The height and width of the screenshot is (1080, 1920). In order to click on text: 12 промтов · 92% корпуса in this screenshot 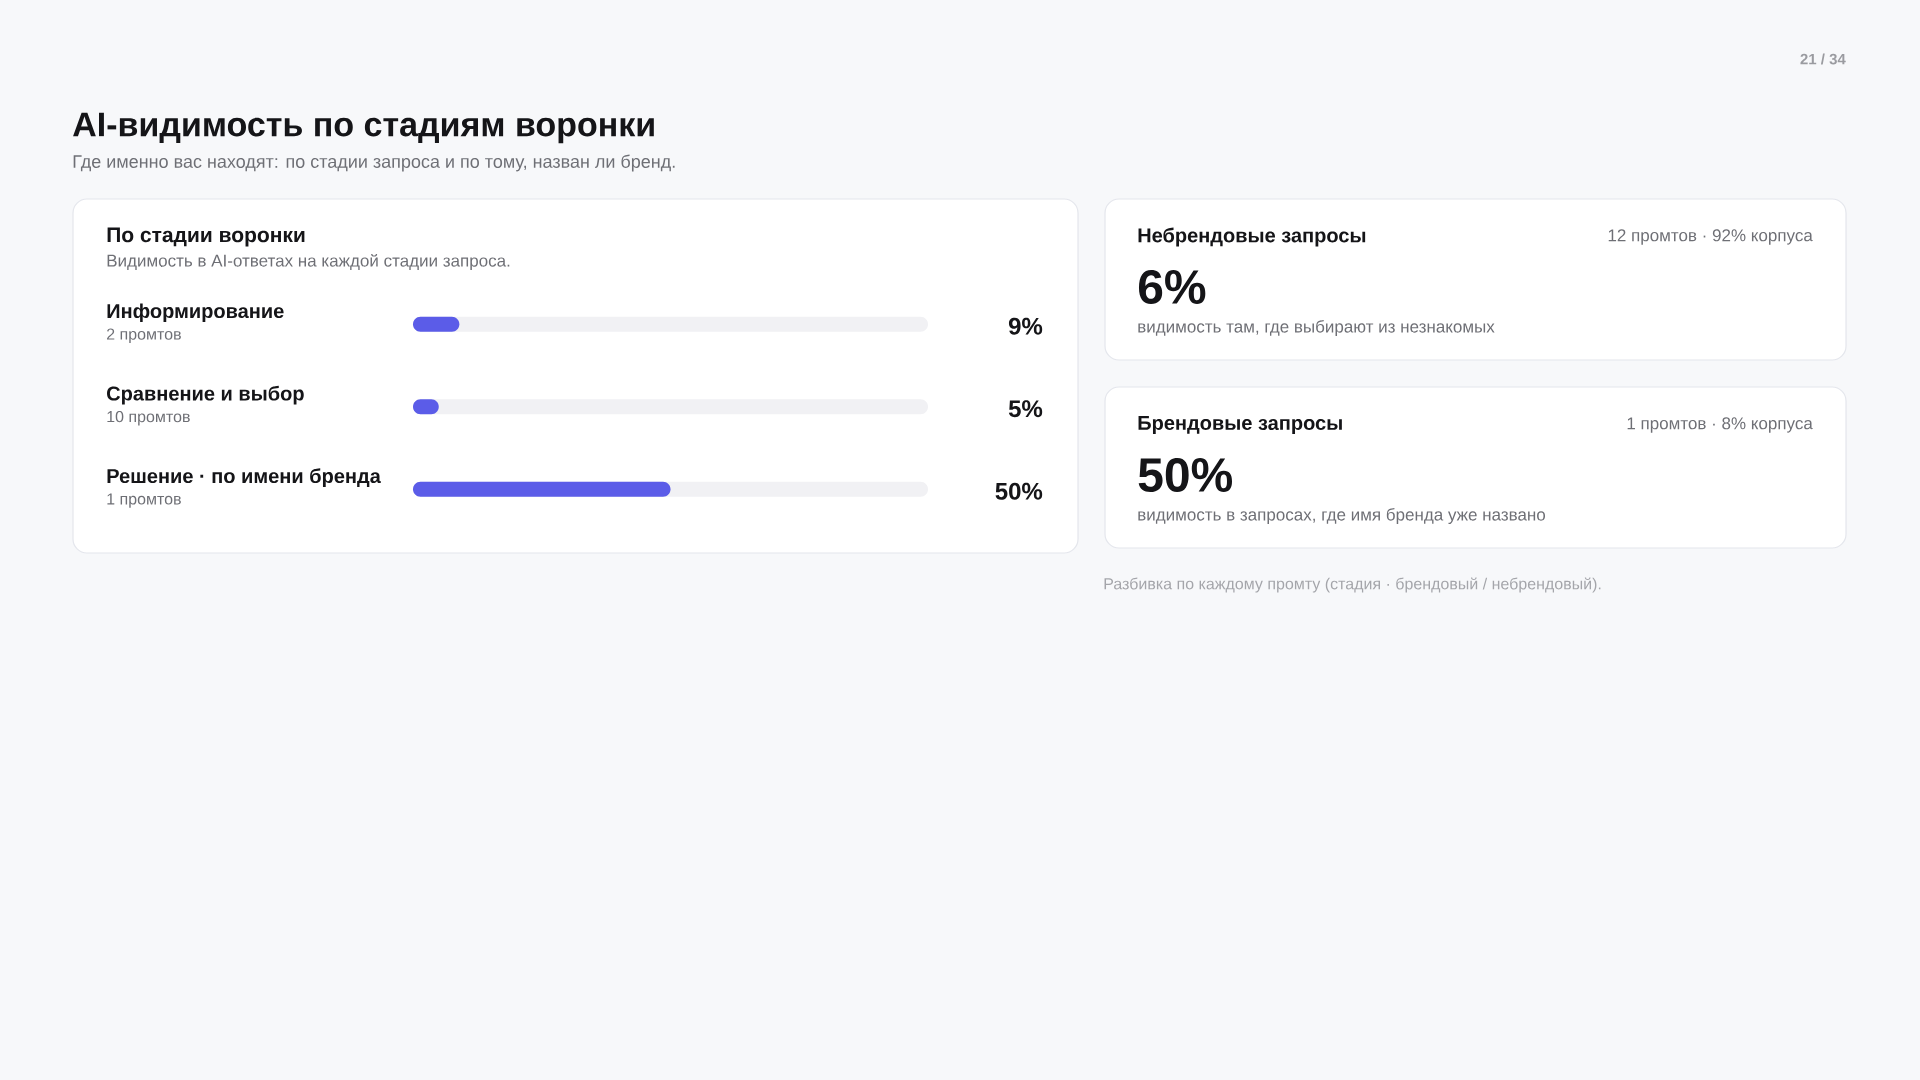, I will do `click(1710, 237)`.